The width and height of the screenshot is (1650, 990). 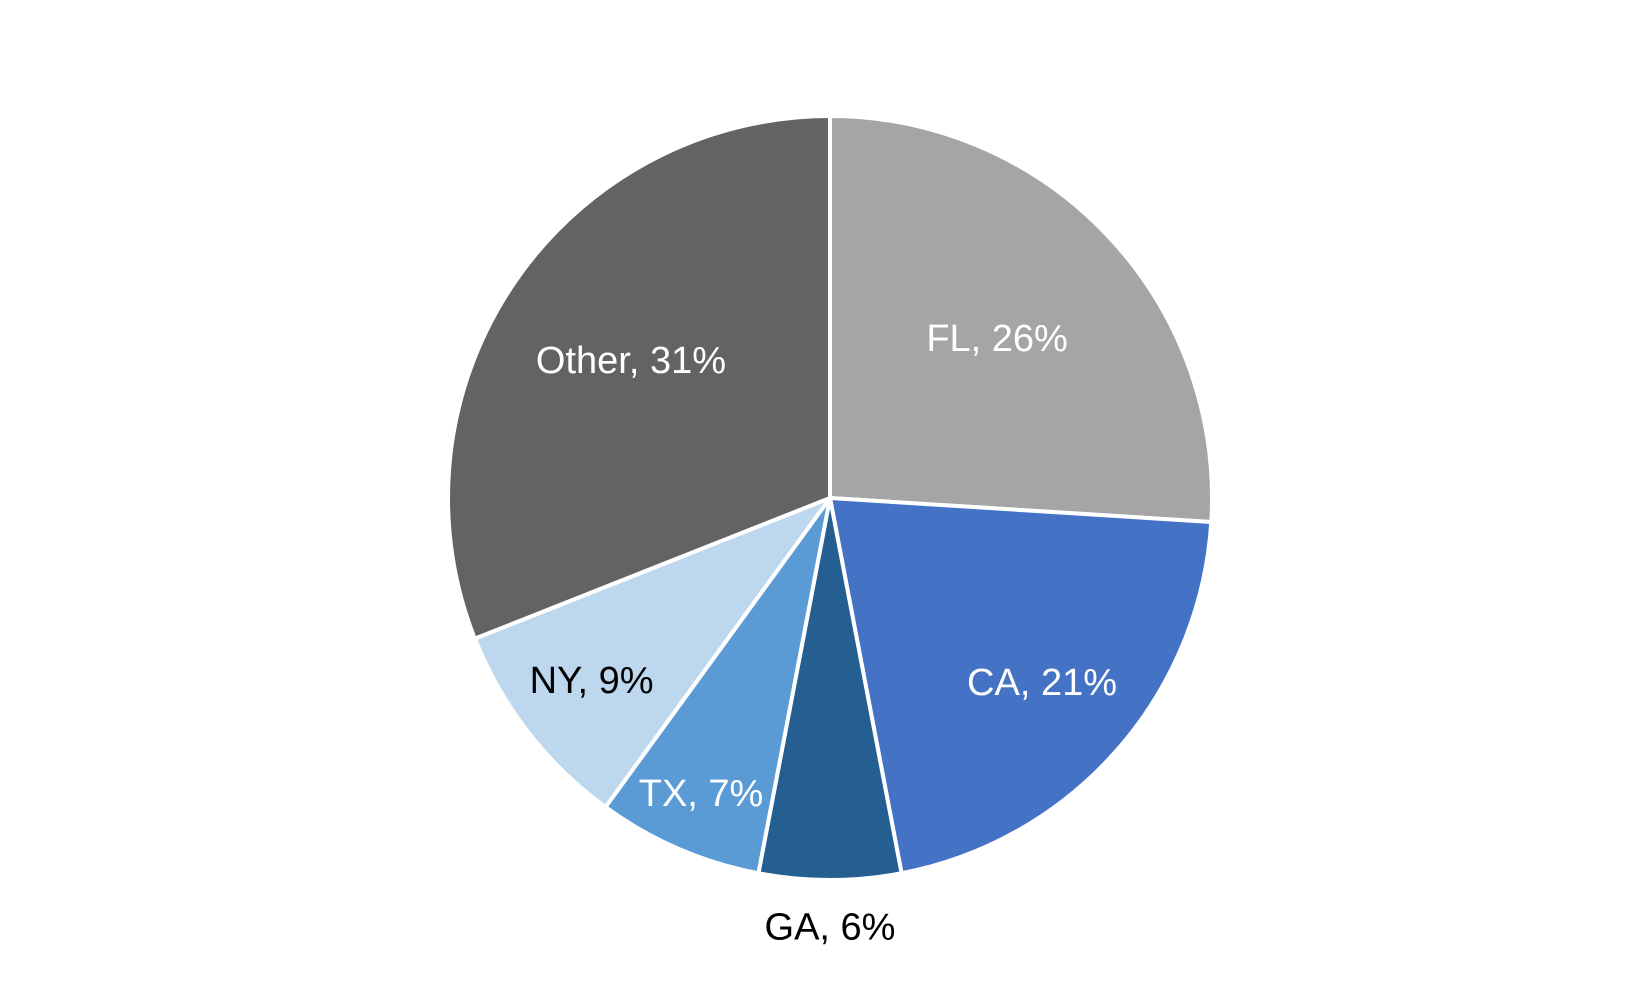 What do you see at coordinates (830, 928) in the screenshot?
I see `data-label: GA, 6%` at bounding box center [830, 928].